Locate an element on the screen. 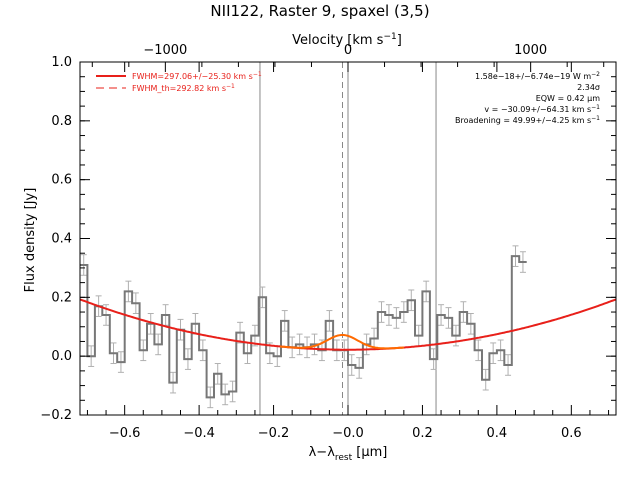 The image size is (640, 480). continuum-fit-curve is located at coordinates (348, 324).